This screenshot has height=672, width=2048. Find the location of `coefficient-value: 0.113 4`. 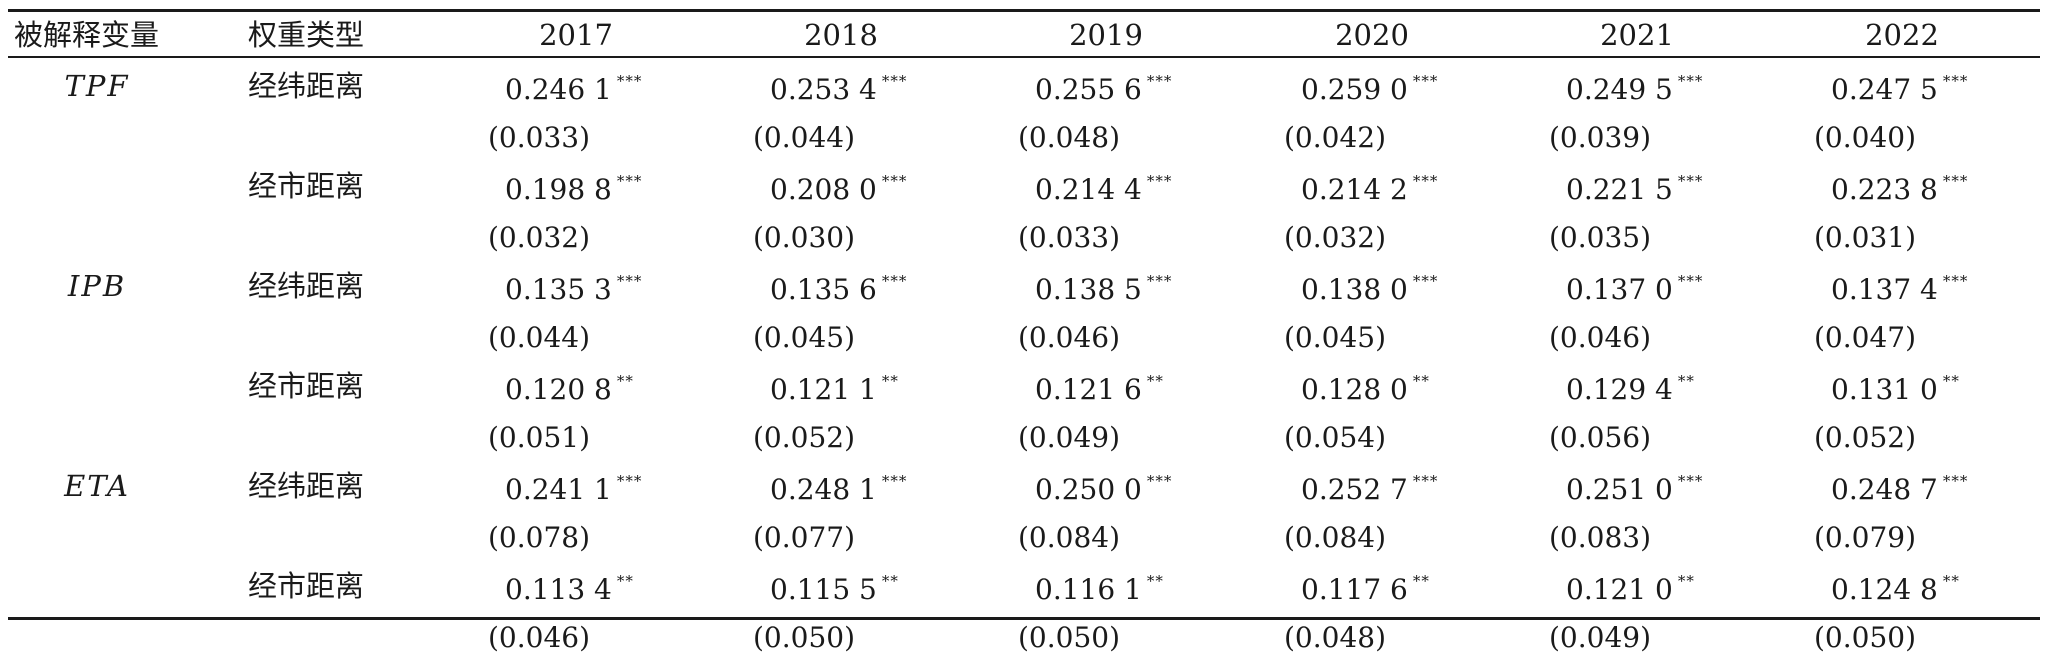

coefficient-value: 0.113 4 is located at coordinates (558, 589).